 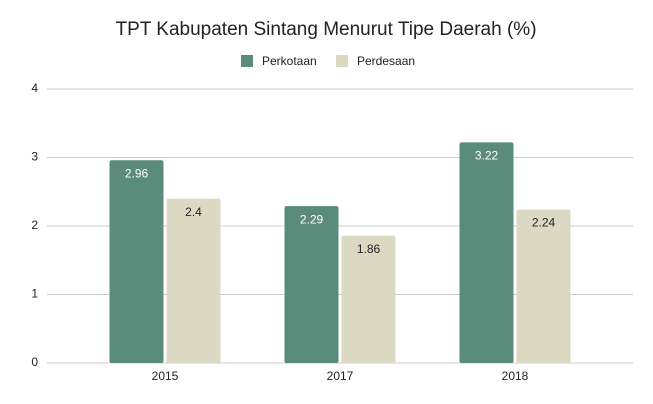 I want to click on y-tick-label: 1, so click(x=34, y=294).